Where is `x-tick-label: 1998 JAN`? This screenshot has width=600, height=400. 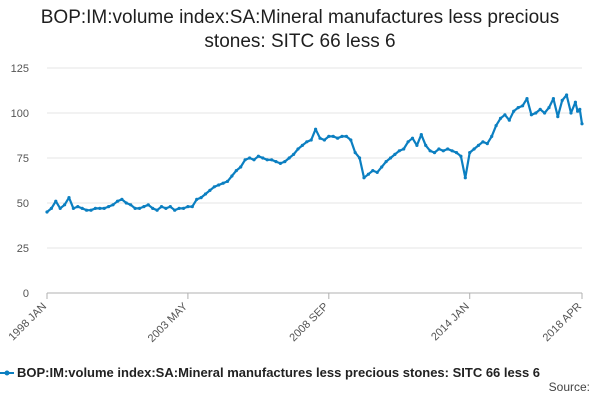 x-tick-label: 1998 JAN is located at coordinates (27, 322).